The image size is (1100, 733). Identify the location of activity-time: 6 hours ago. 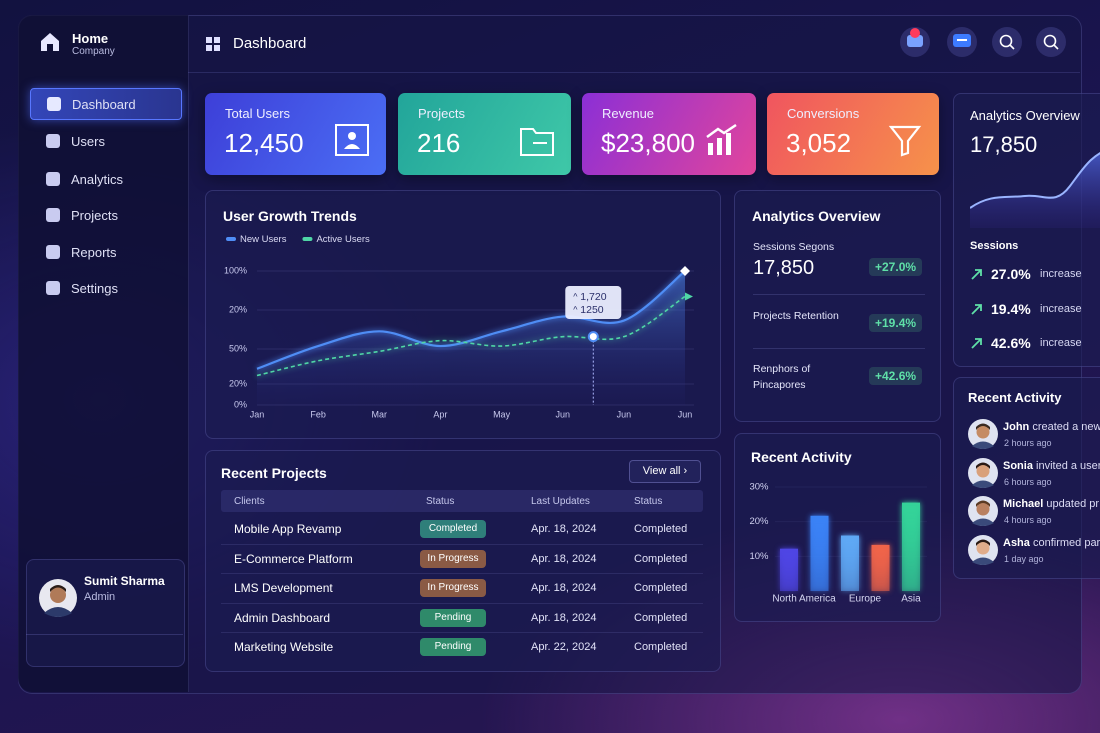
(1028, 481).